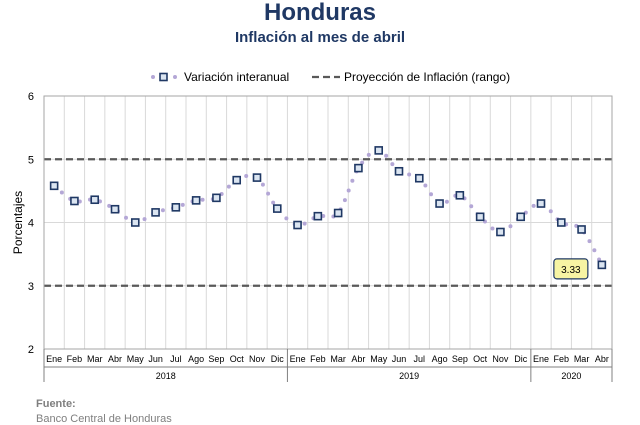 This screenshot has width=640, height=425. What do you see at coordinates (31, 224) in the screenshot?
I see `y-tick-label: 4` at bounding box center [31, 224].